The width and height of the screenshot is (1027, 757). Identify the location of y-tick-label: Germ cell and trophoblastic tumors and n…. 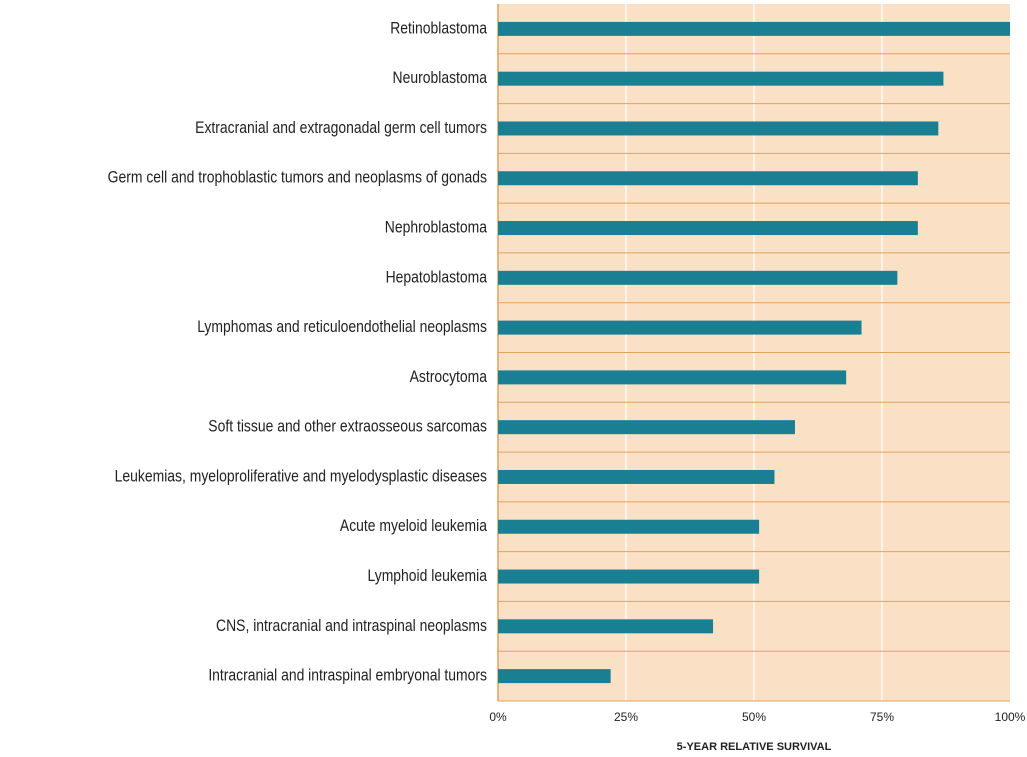
(298, 178).